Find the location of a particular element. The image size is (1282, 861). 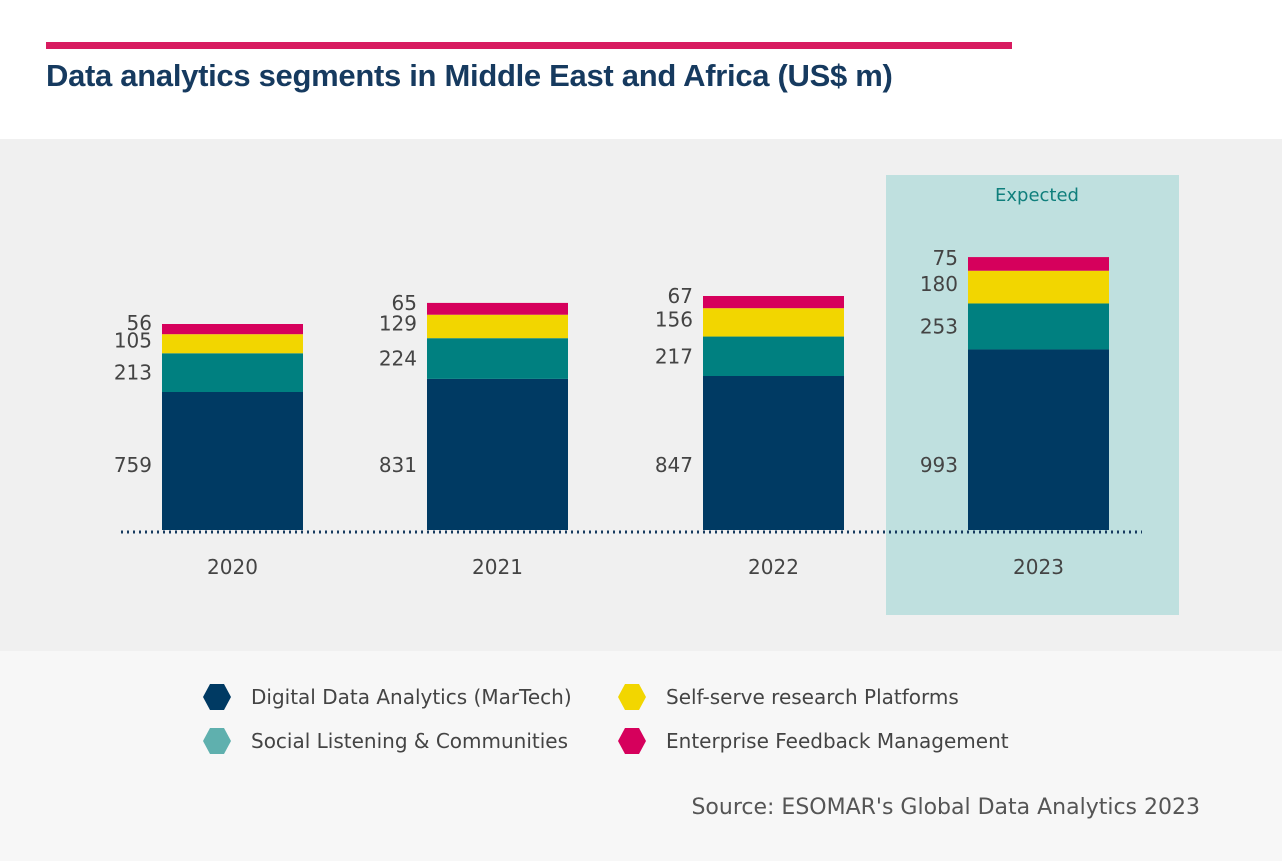

expected-label: Expected is located at coordinates (1037, 195).